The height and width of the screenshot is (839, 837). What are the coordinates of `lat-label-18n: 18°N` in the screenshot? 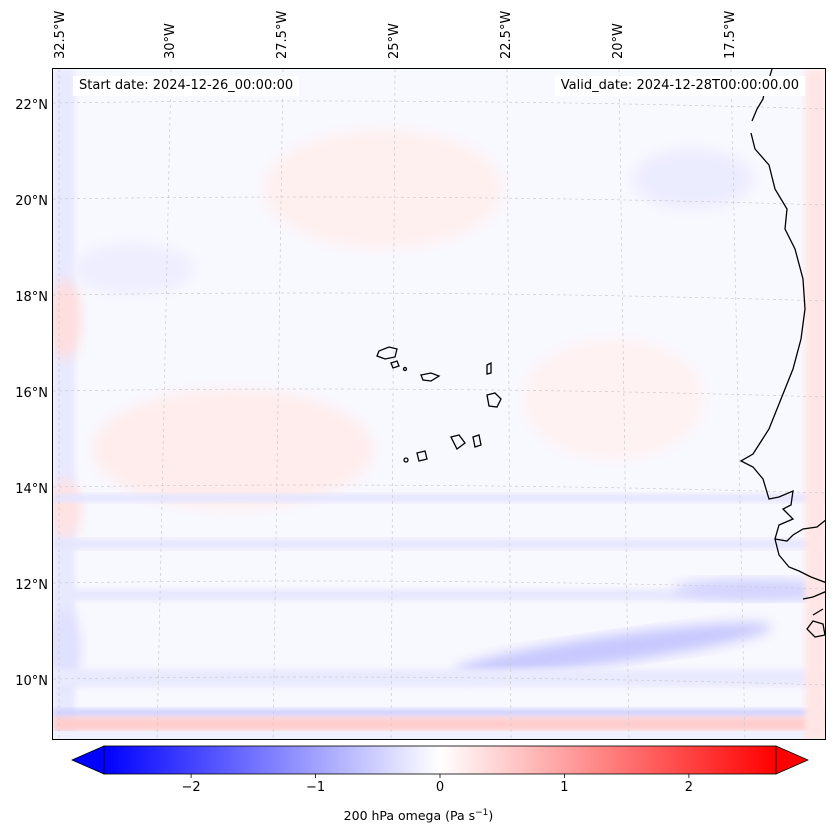 It's located at (31, 297).